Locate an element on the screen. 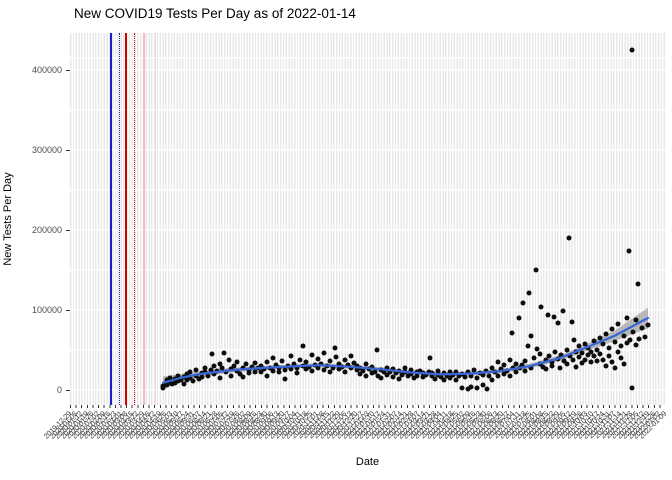  reference-line-solid is located at coordinates (126, 219).